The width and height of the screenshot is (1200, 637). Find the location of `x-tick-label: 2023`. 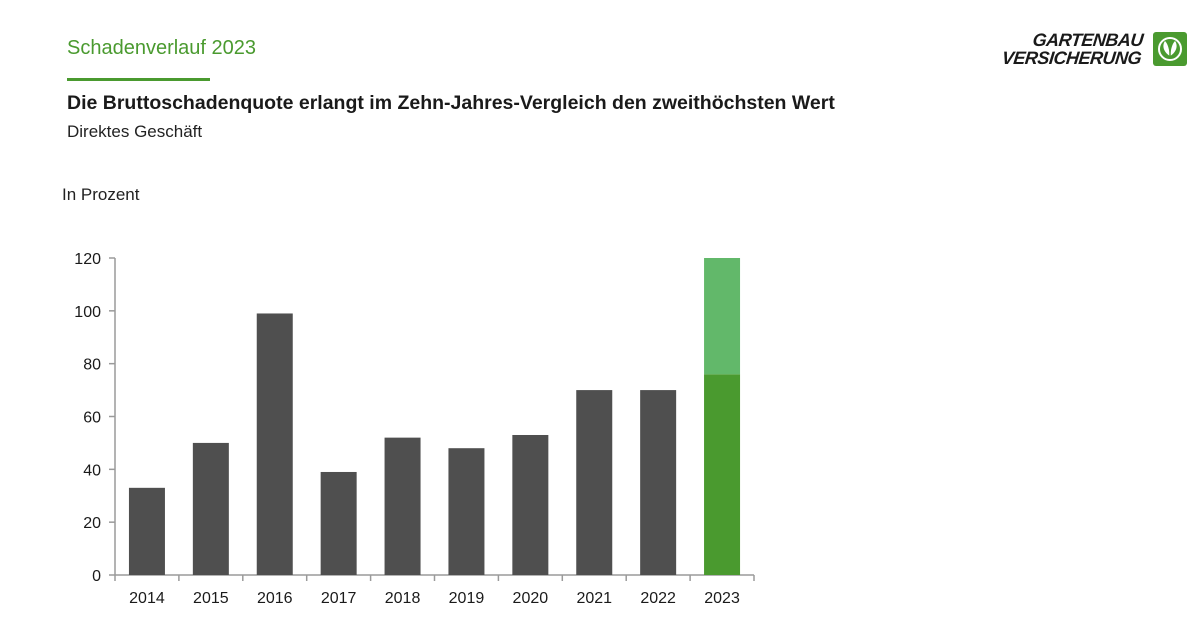

x-tick-label: 2023 is located at coordinates (722, 598).